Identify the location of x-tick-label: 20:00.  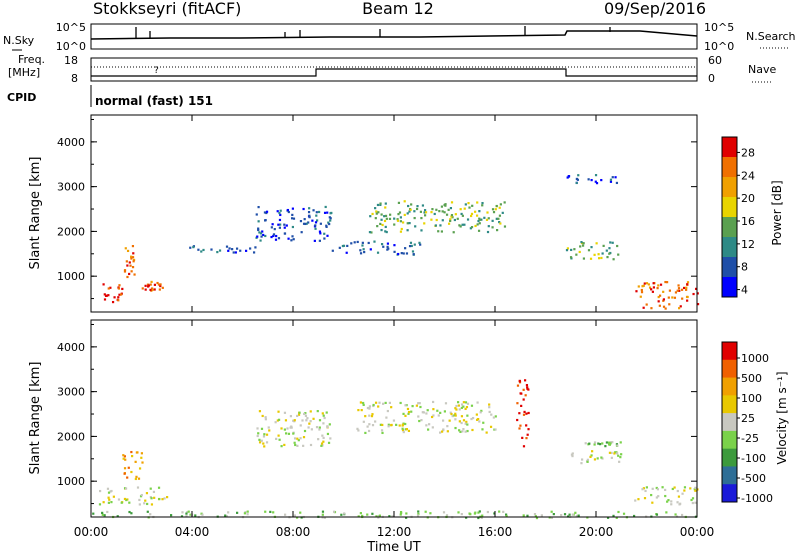
(596, 532).